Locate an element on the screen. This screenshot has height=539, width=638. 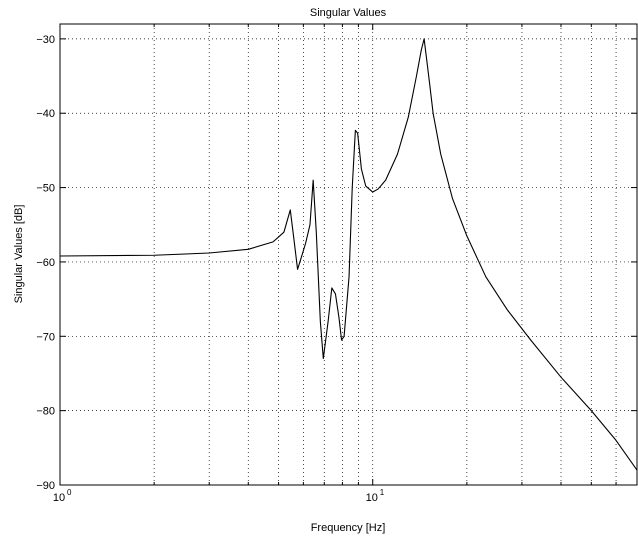
y-tick-label: −90 is located at coordinates (45, 486).